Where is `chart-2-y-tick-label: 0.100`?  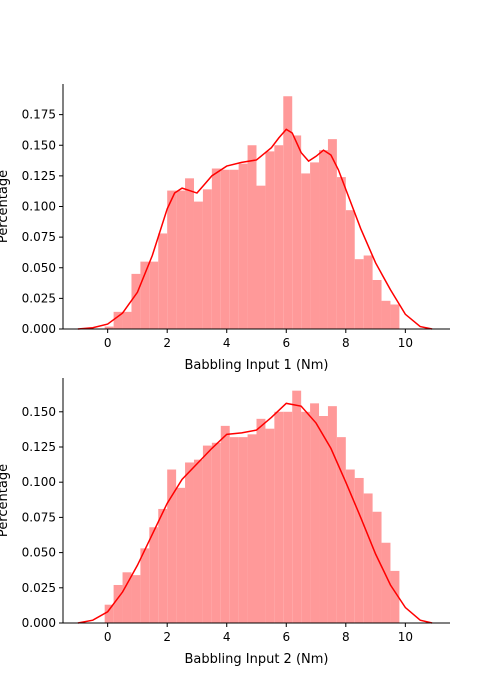 chart-2-y-tick-label: 0.100 is located at coordinates (39, 482).